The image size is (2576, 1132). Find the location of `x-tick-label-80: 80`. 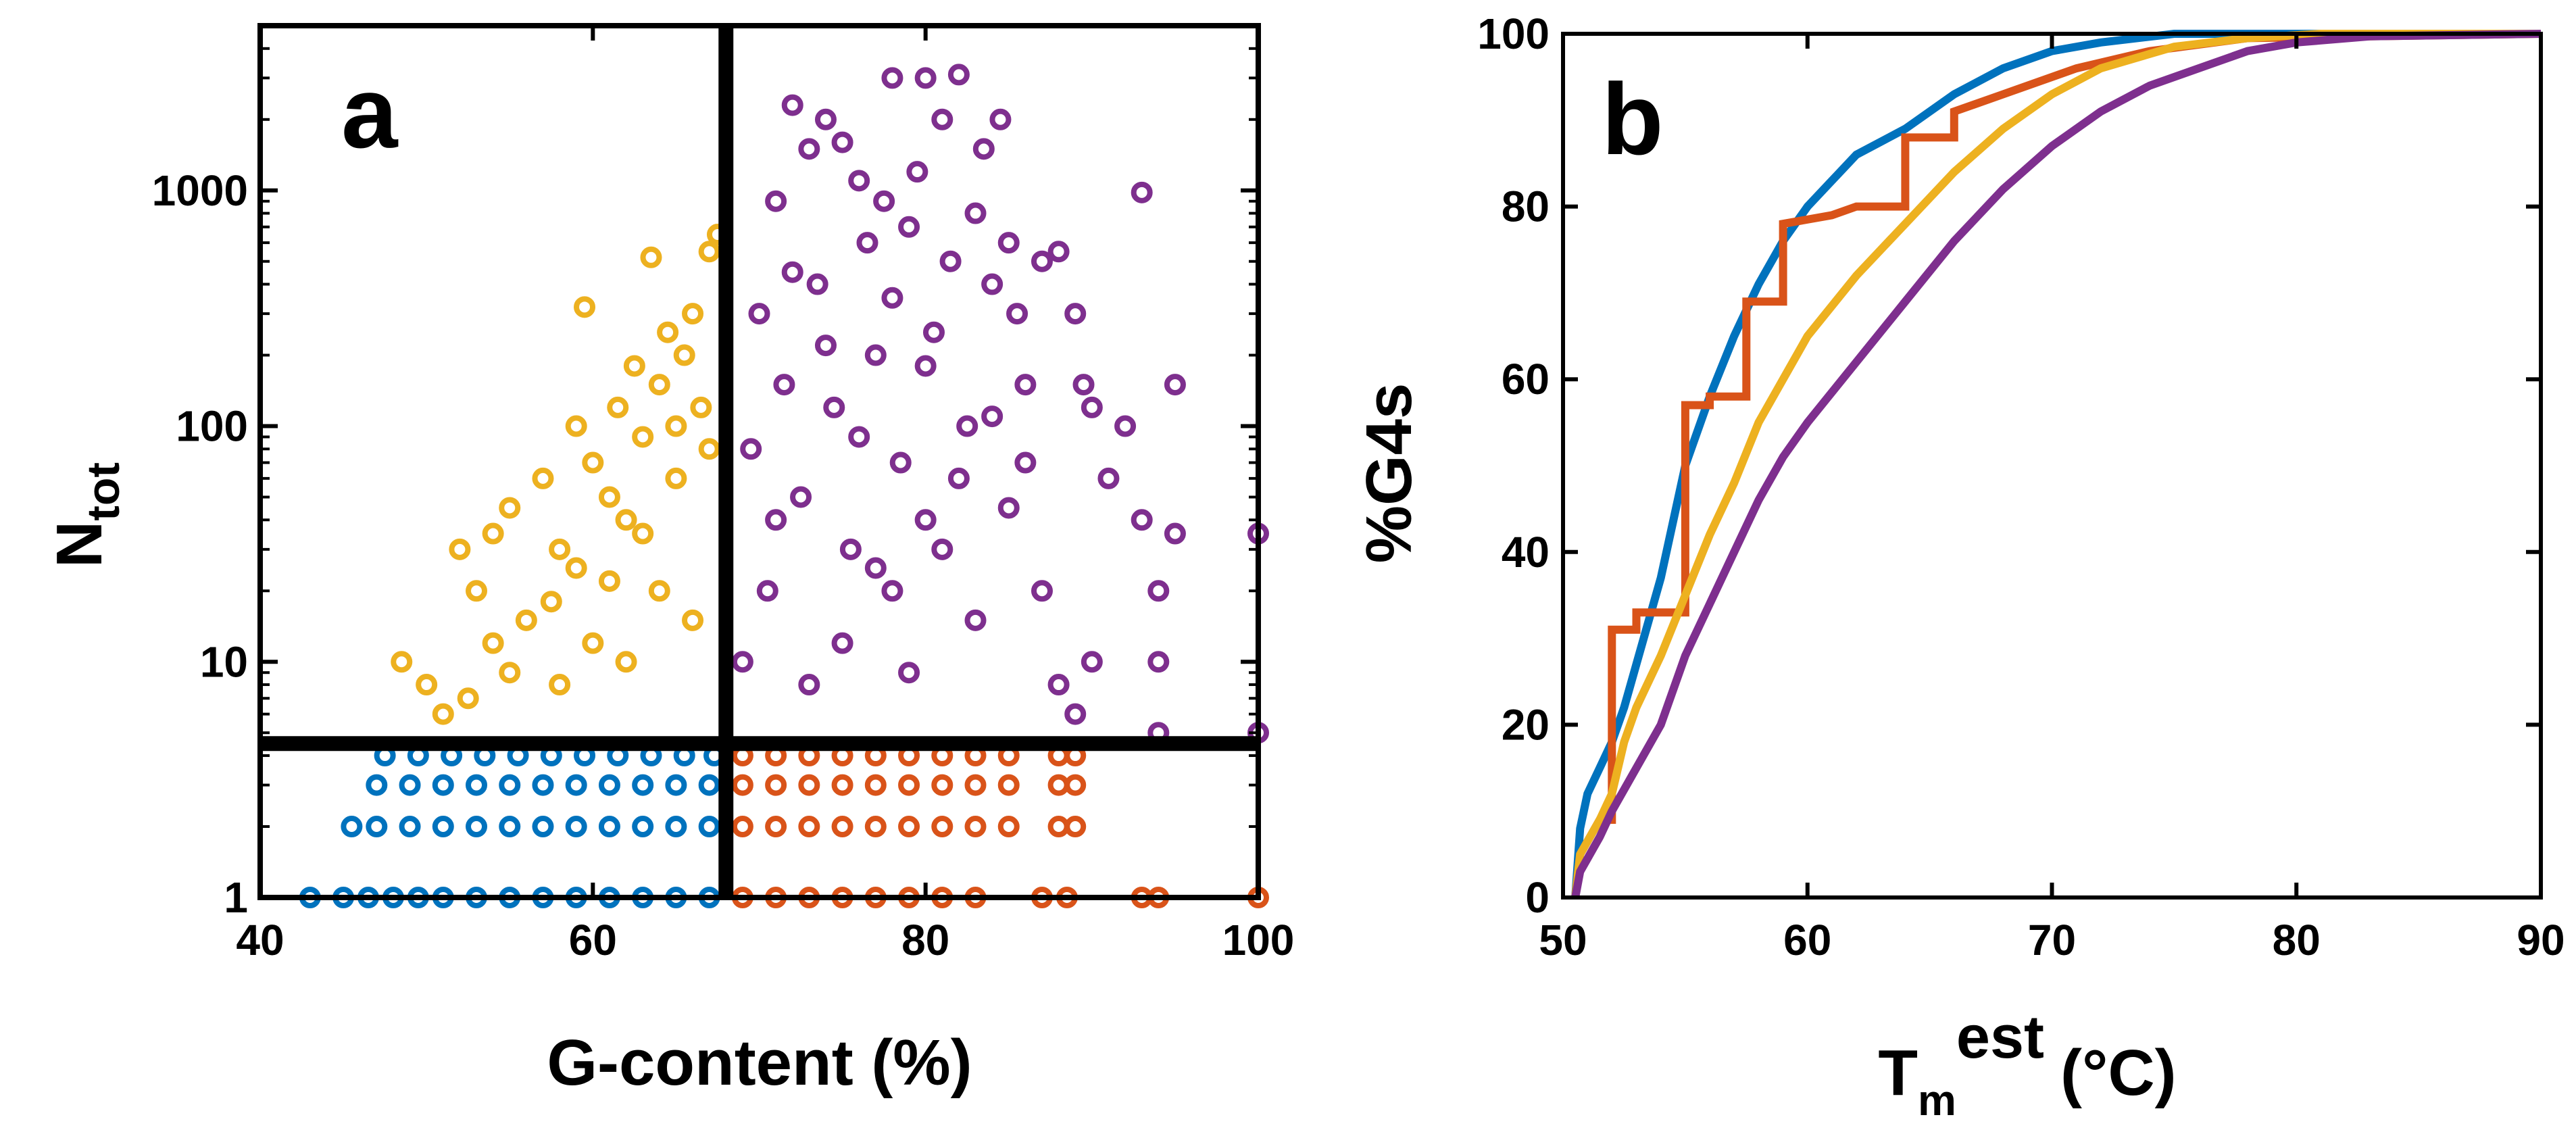

x-tick-label-80: 80 is located at coordinates (2297, 940).